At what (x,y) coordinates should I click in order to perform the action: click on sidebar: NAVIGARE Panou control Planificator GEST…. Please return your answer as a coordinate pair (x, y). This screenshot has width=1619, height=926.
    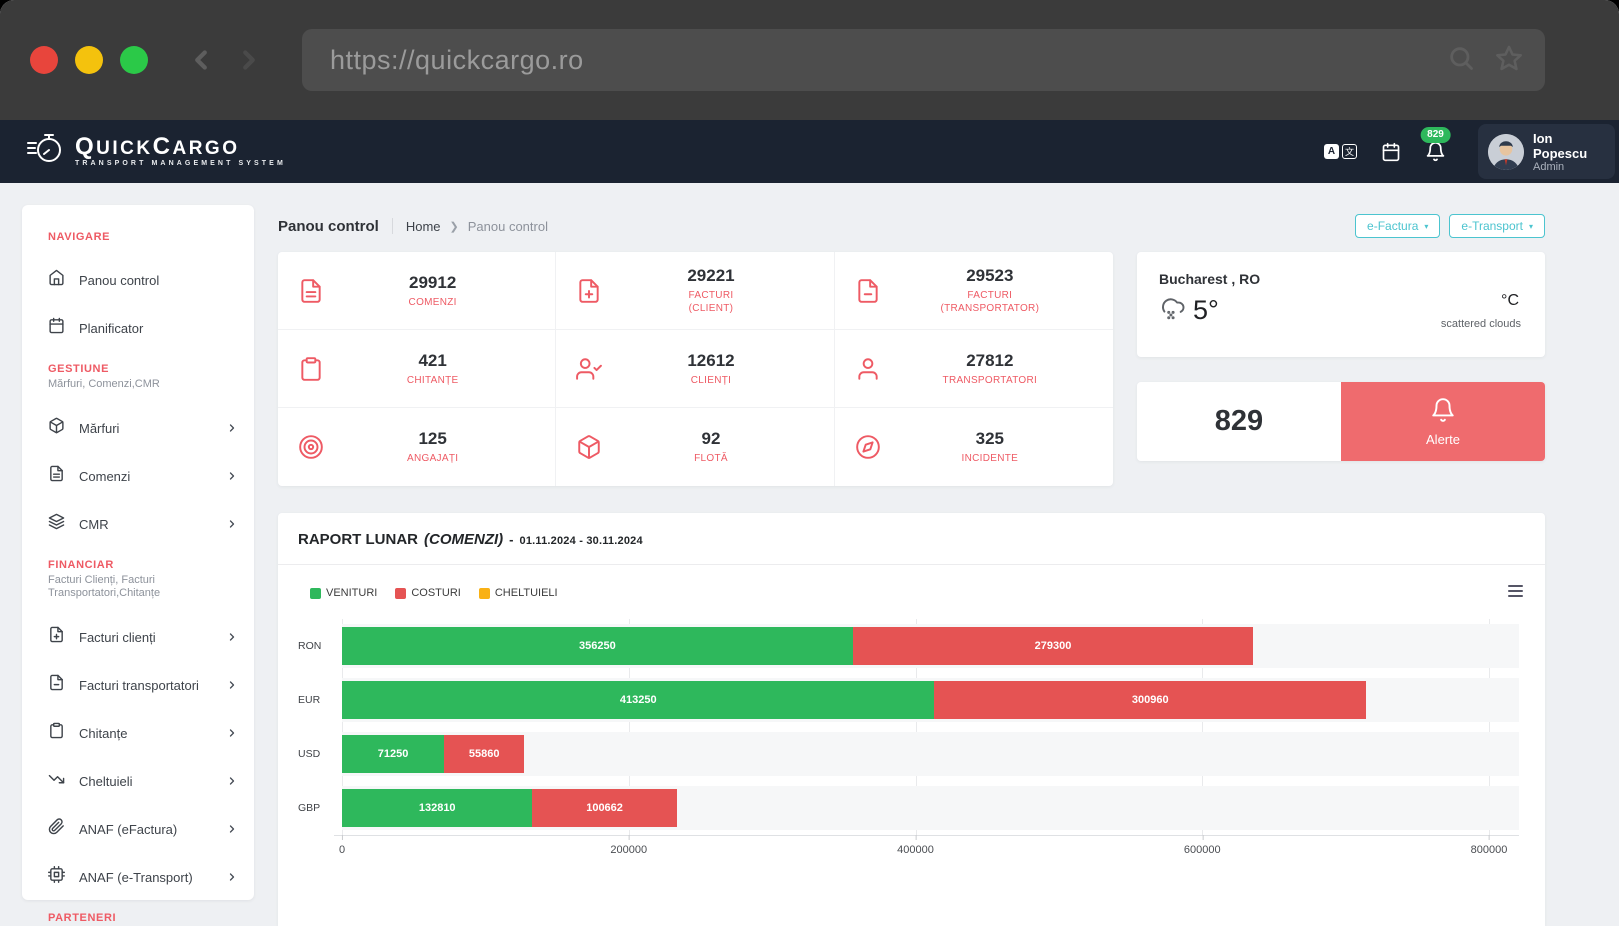
    Looking at the image, I should click on (138, 564).